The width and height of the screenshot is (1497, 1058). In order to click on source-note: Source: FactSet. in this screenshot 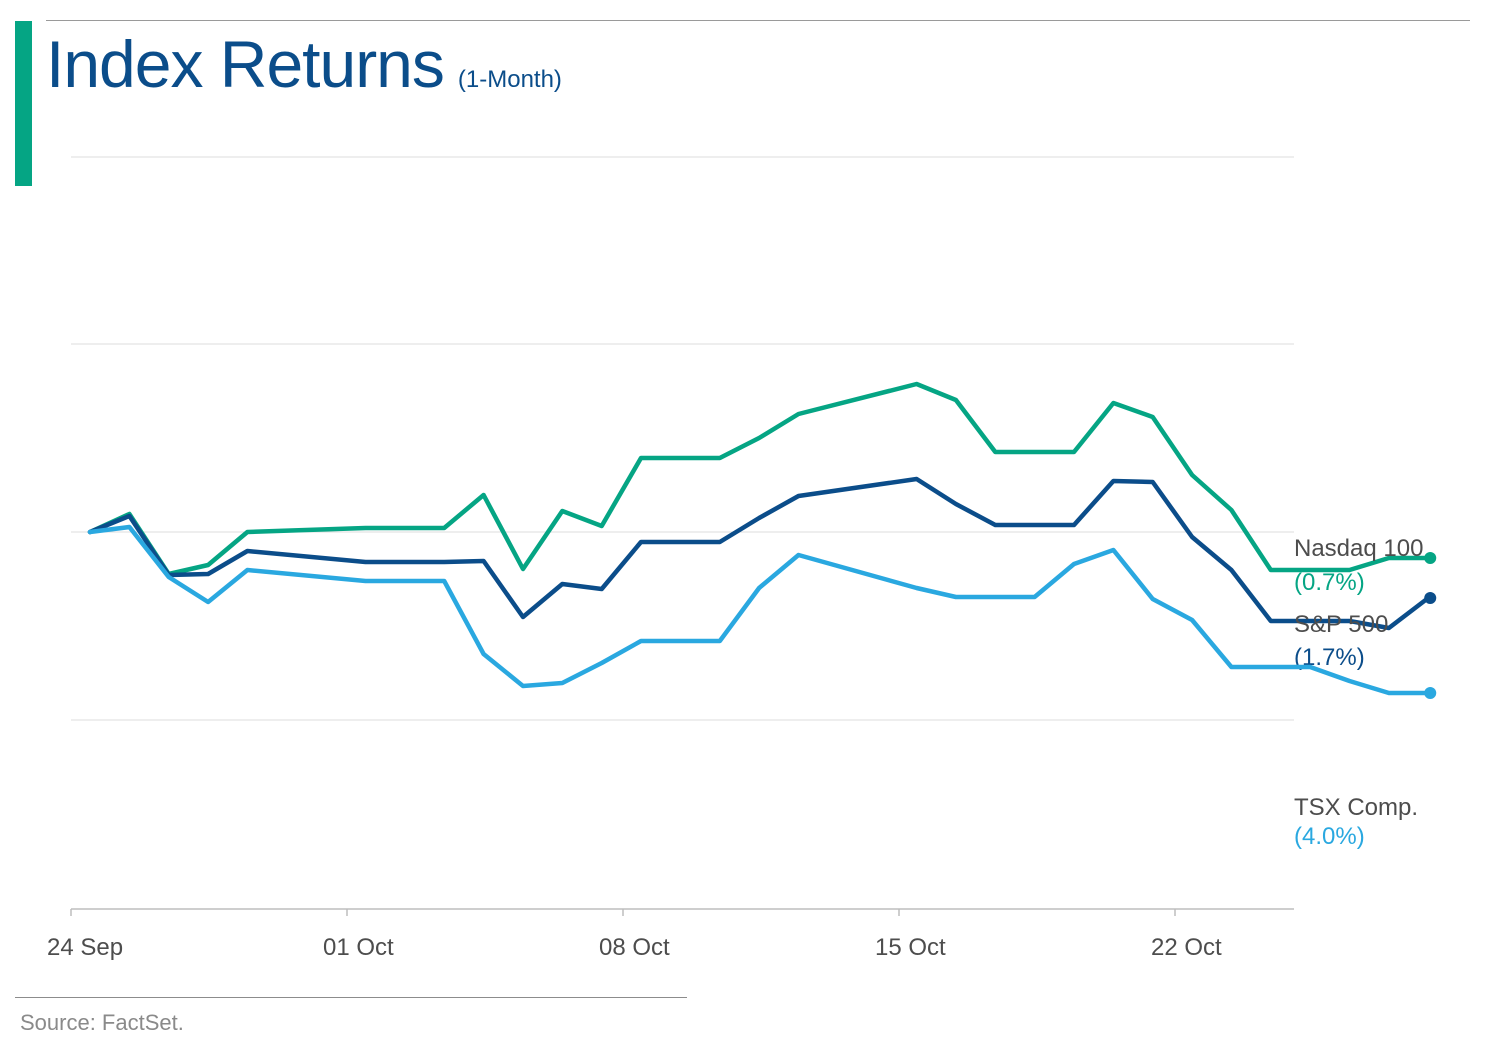, I will do `click(102, 1022)`.